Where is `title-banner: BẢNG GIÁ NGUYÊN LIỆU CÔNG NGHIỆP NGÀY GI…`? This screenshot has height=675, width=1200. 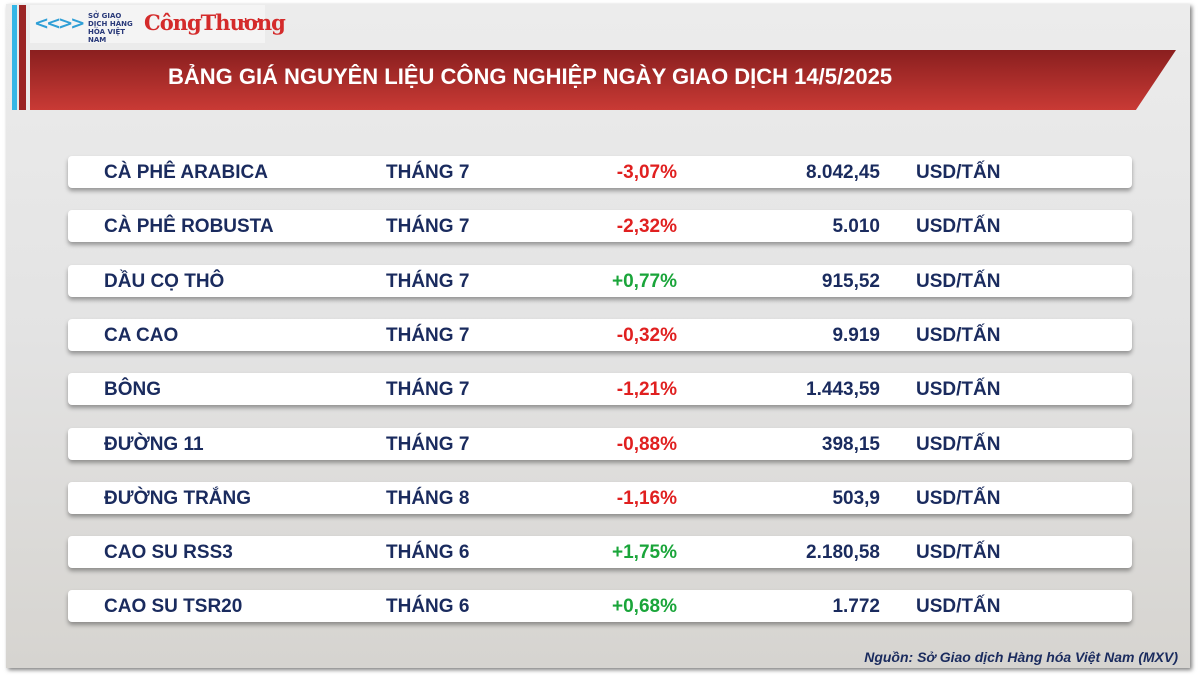 title-banner: BẢNG GIÁ NGUYÊN LIỆU CÔNG NGHIỆP NGÀY GI… is located at coordinates (603, 80).